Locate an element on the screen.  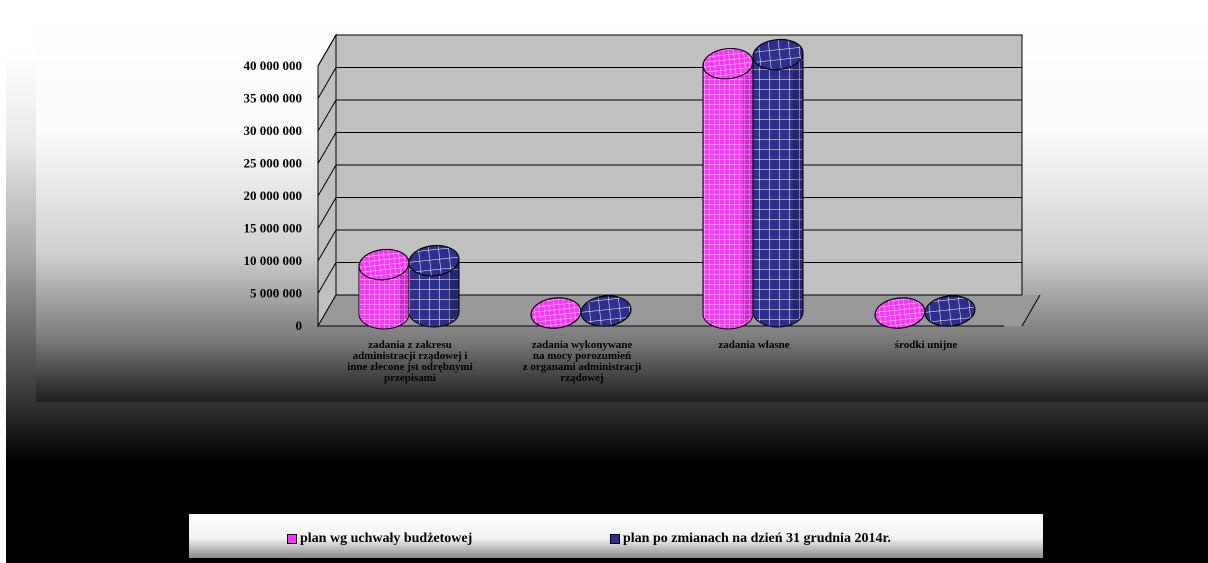
floor is located at coordinates (679, 310).